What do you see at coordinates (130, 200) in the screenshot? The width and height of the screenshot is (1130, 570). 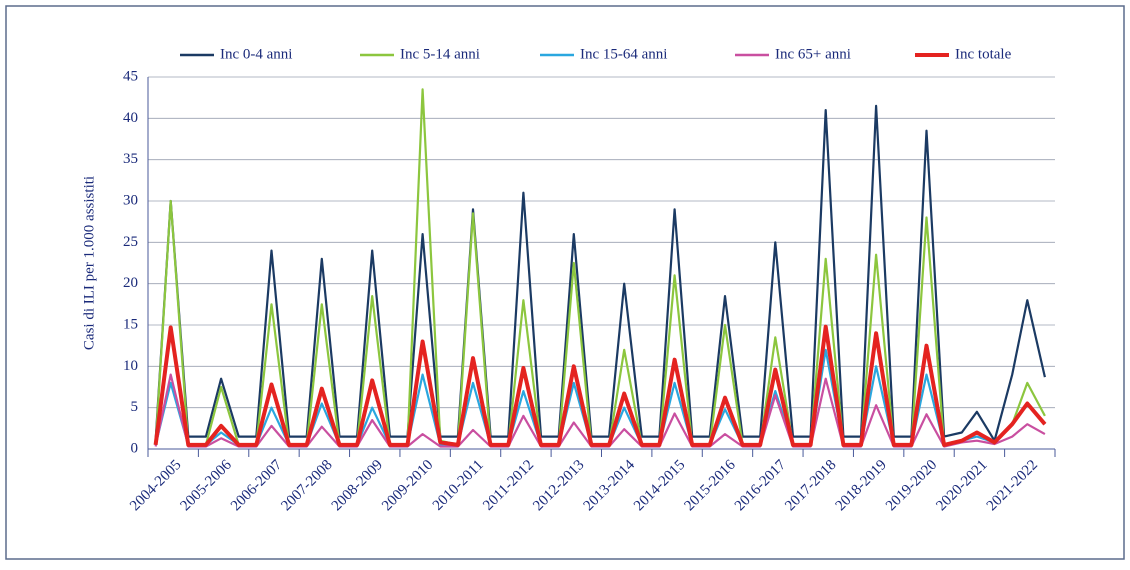 I see `y-tick-label: 30` at bounding box center [130, 200].